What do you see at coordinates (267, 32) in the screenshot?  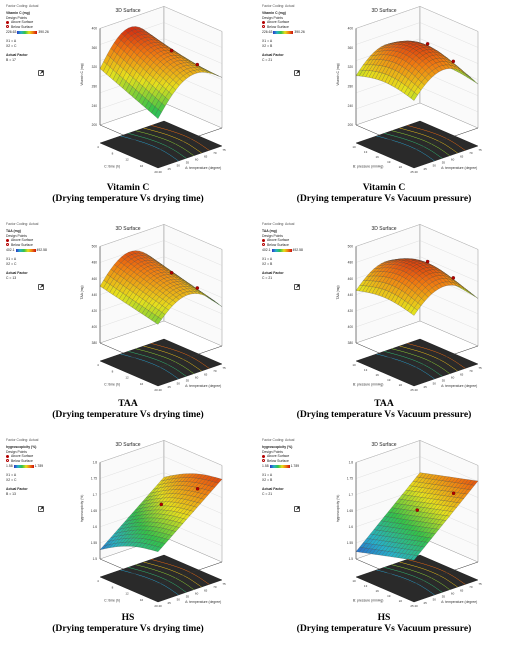 I see `color-scale-low: 226.63` at bounding box center [267, 32].